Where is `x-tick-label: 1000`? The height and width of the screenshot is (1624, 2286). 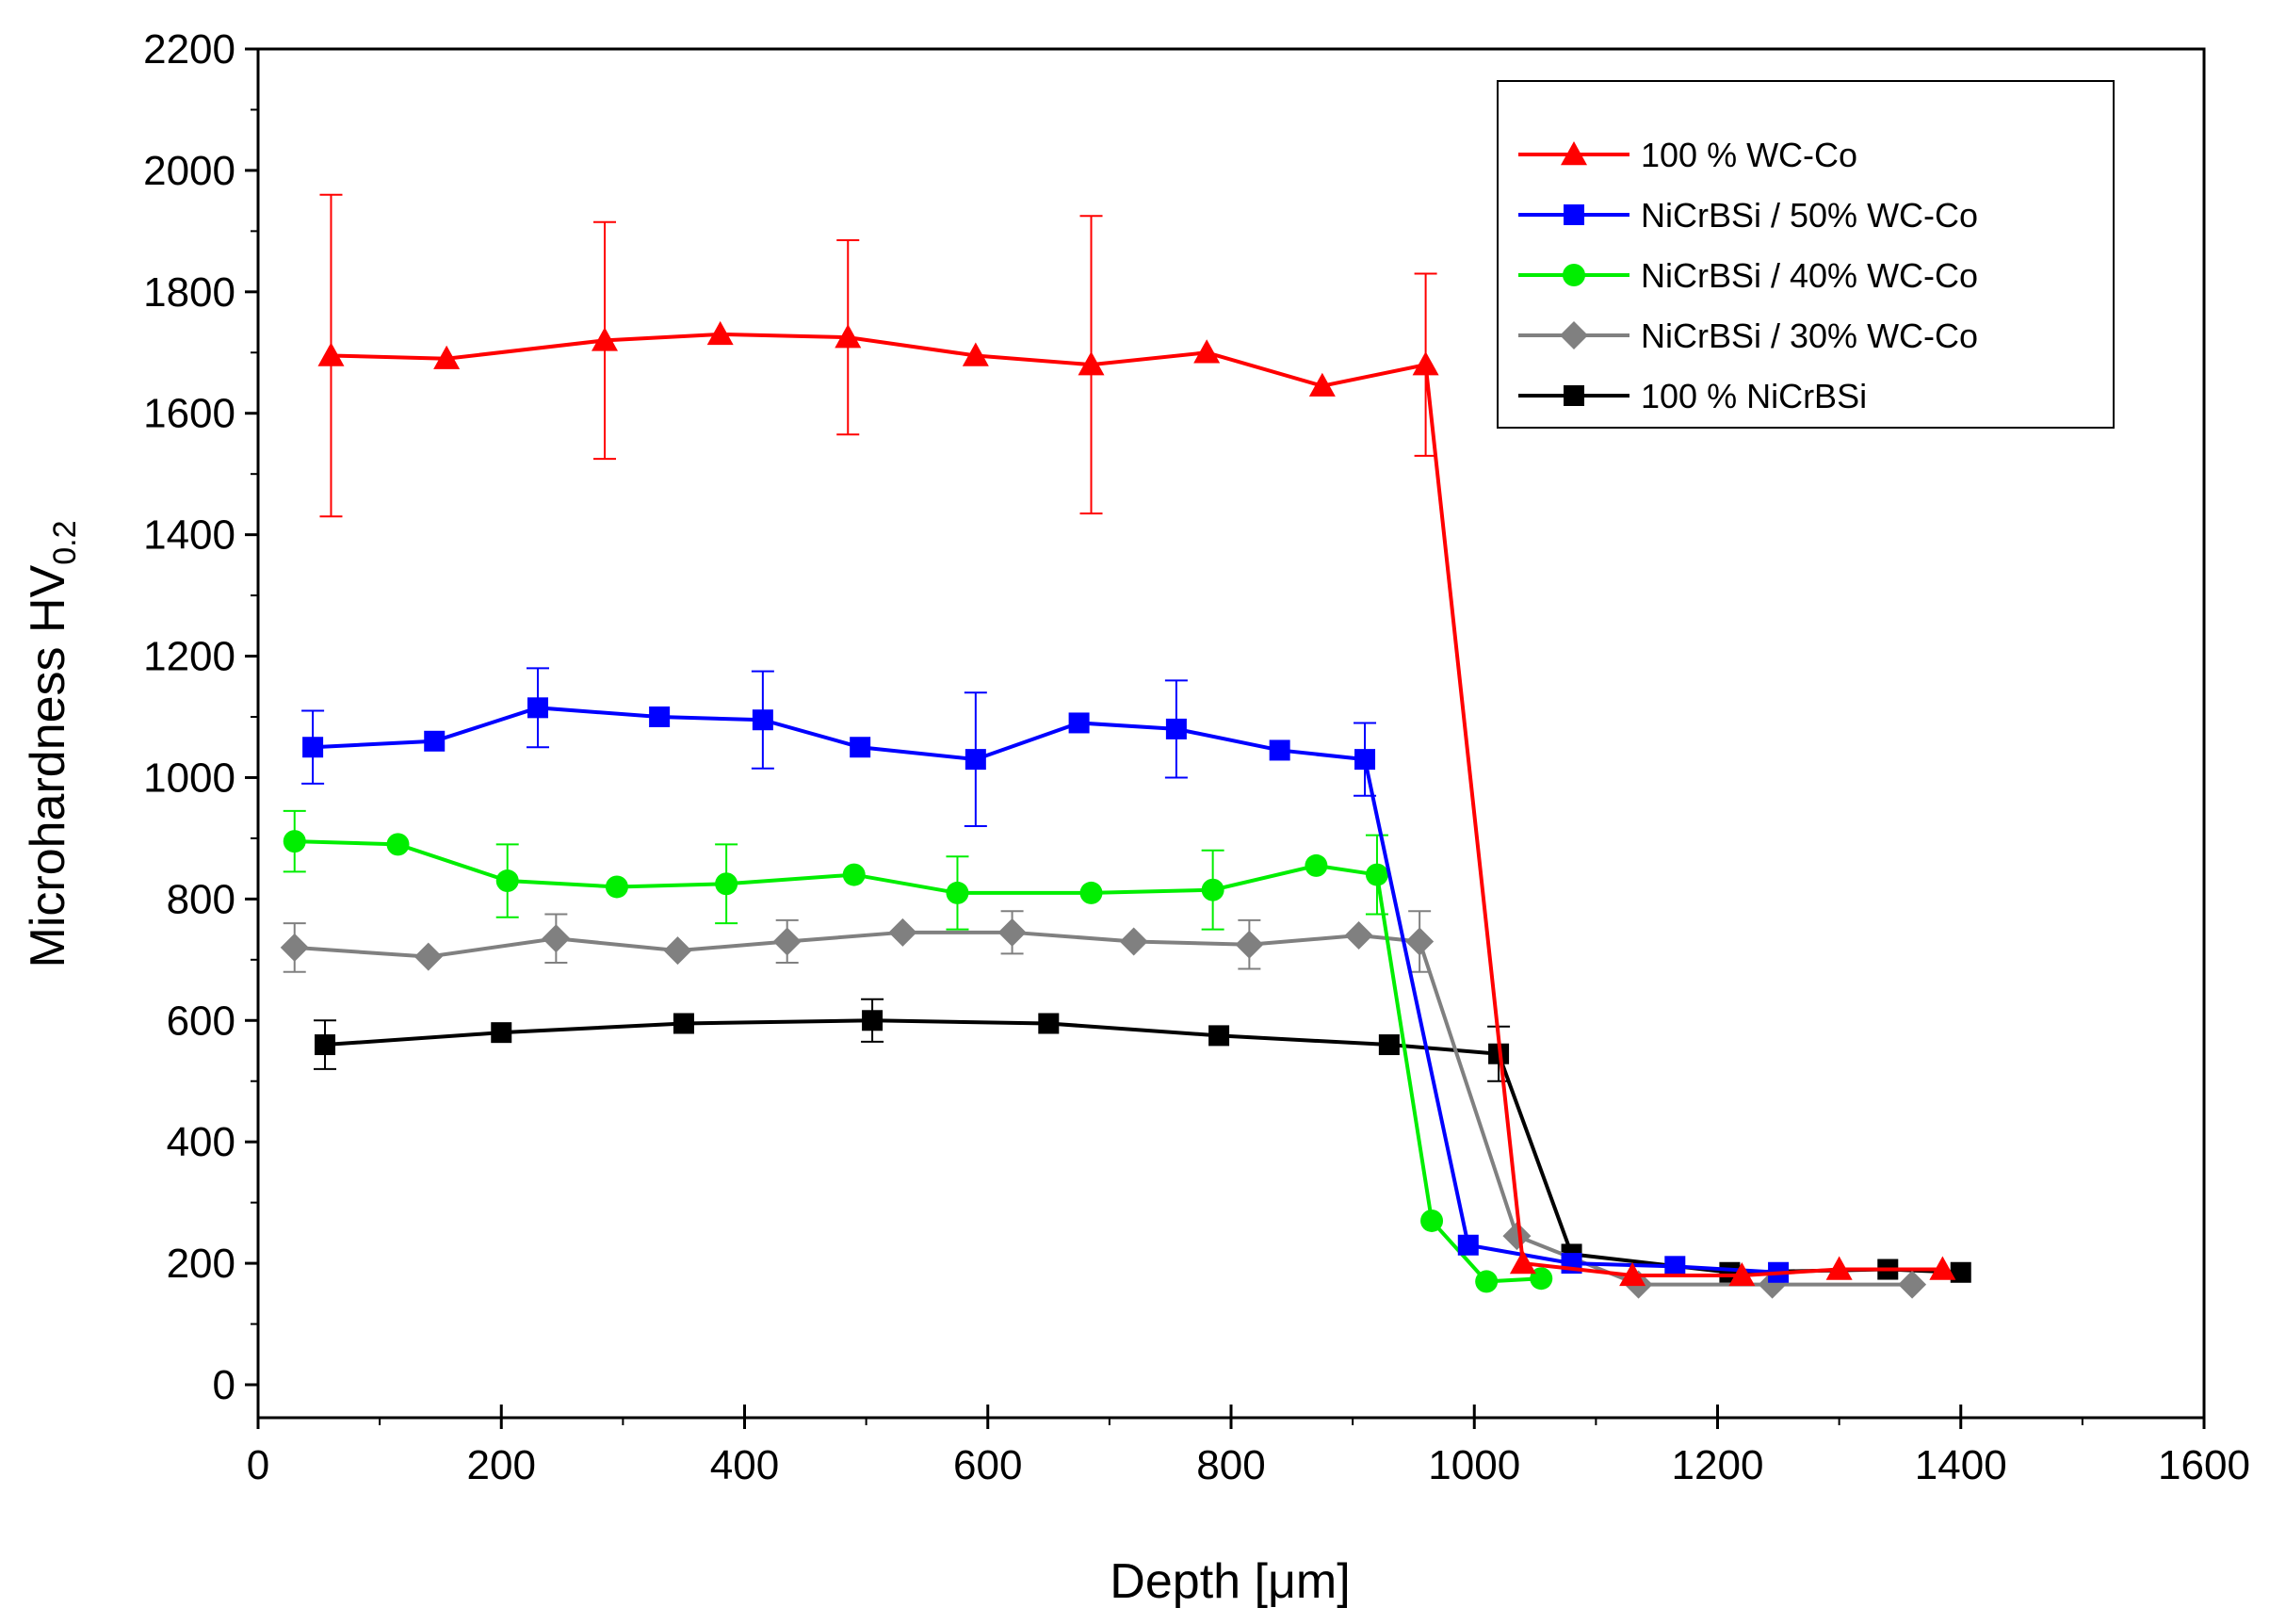 x-tick-label: 1000 is located at coordinates (1474, 1465).